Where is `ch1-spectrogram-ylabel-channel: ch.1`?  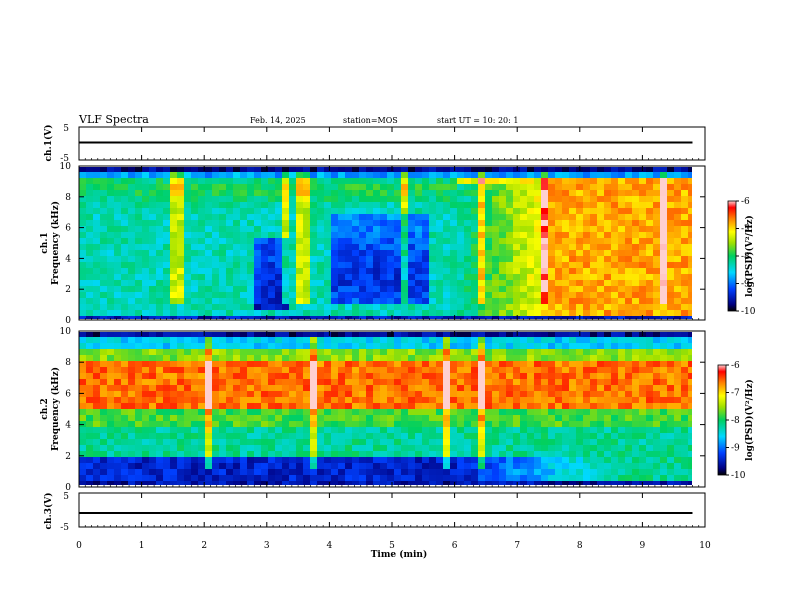
ch1-spectrogram-ylabel-channel: ch.1 is located at coordinates (45, 242).